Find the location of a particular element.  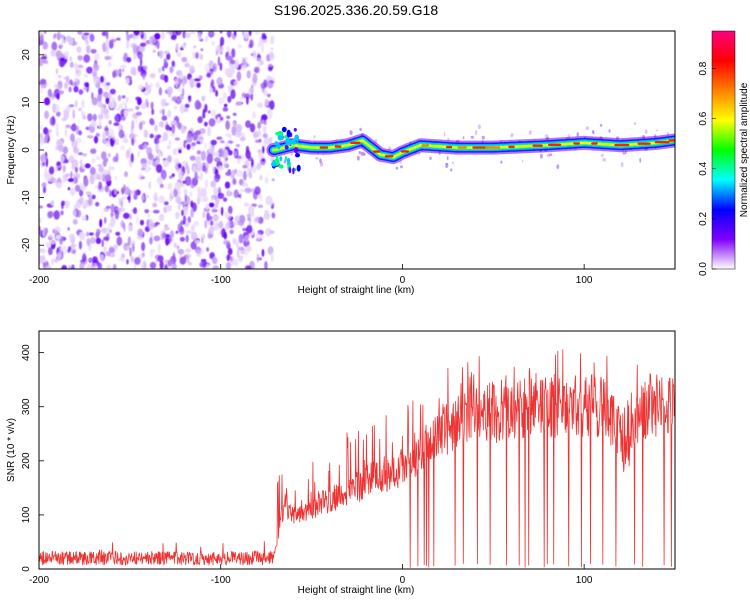

x-tick-label: -200 is located at coordinates (39, 580).